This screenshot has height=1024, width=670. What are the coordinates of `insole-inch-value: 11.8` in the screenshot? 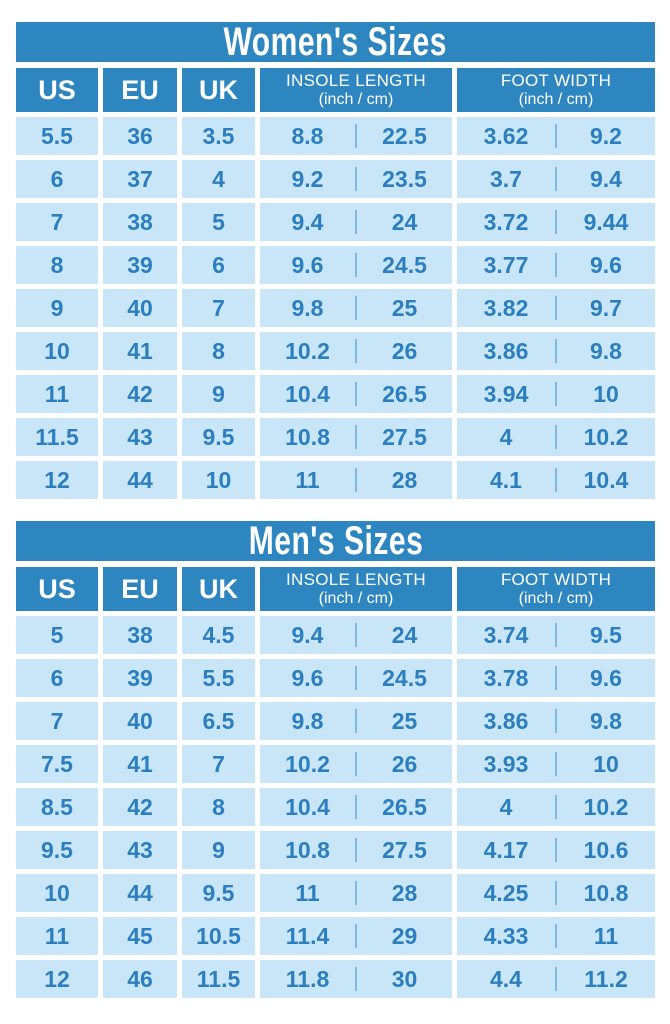 It's located at (307, 978).